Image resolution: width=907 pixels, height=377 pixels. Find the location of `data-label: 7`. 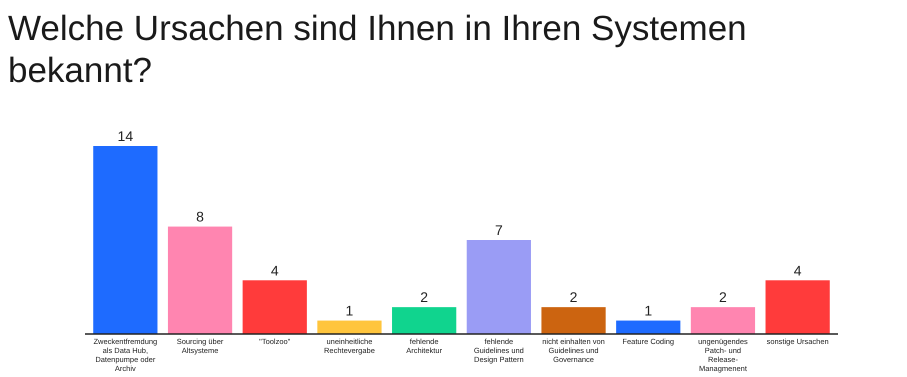

data-label: 7 is located at coordinates (498, 230).